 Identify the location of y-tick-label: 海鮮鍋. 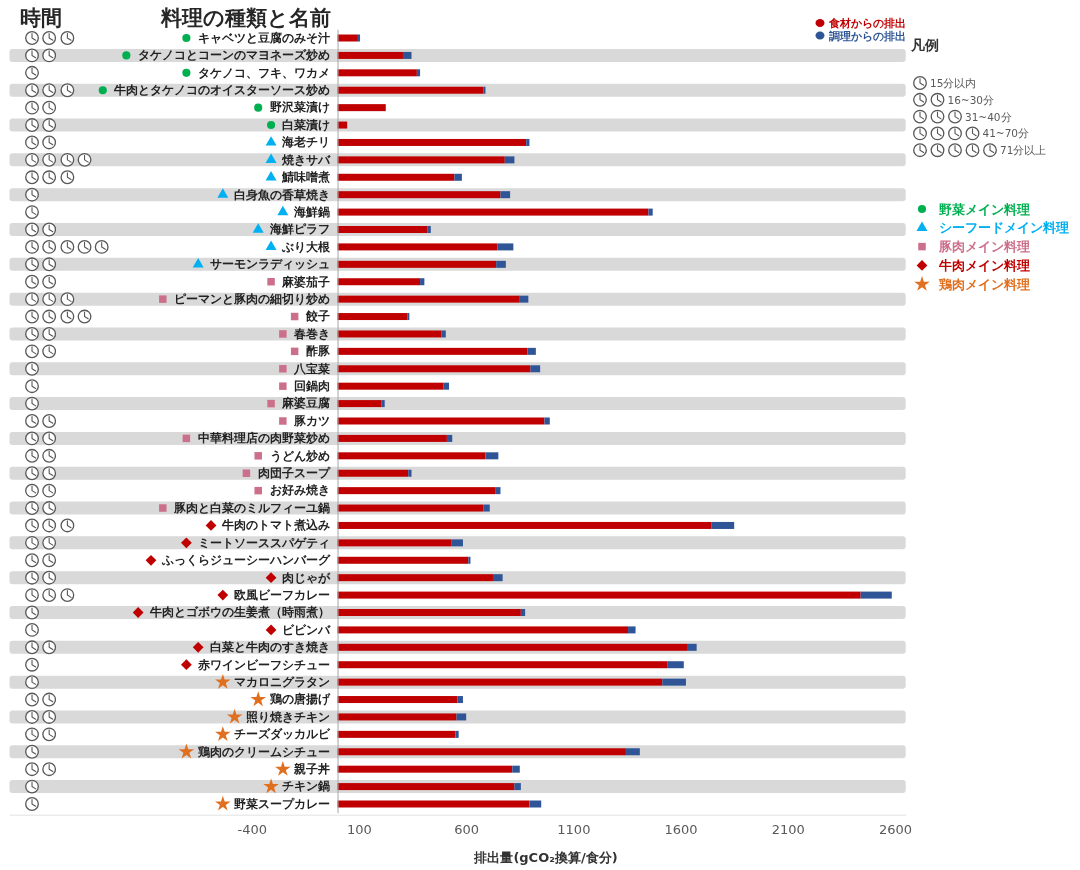
(311, 211).